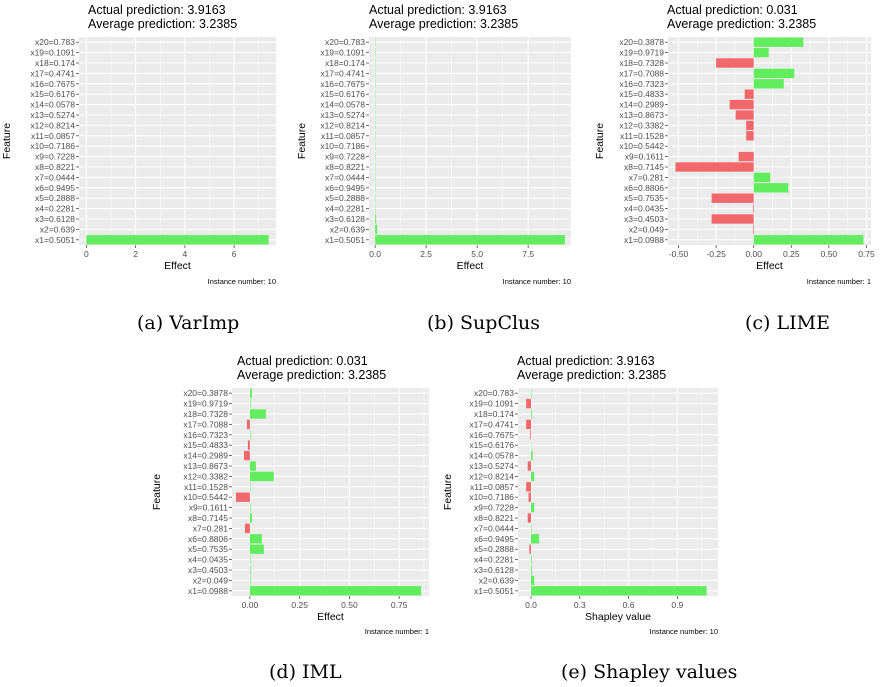 Image resolution: width=882 pixels, height=687 pixels. Describe the element at coordinates (644, 167) in the screenshot. I see `y-tick-label: x8=0.7145` at that location.